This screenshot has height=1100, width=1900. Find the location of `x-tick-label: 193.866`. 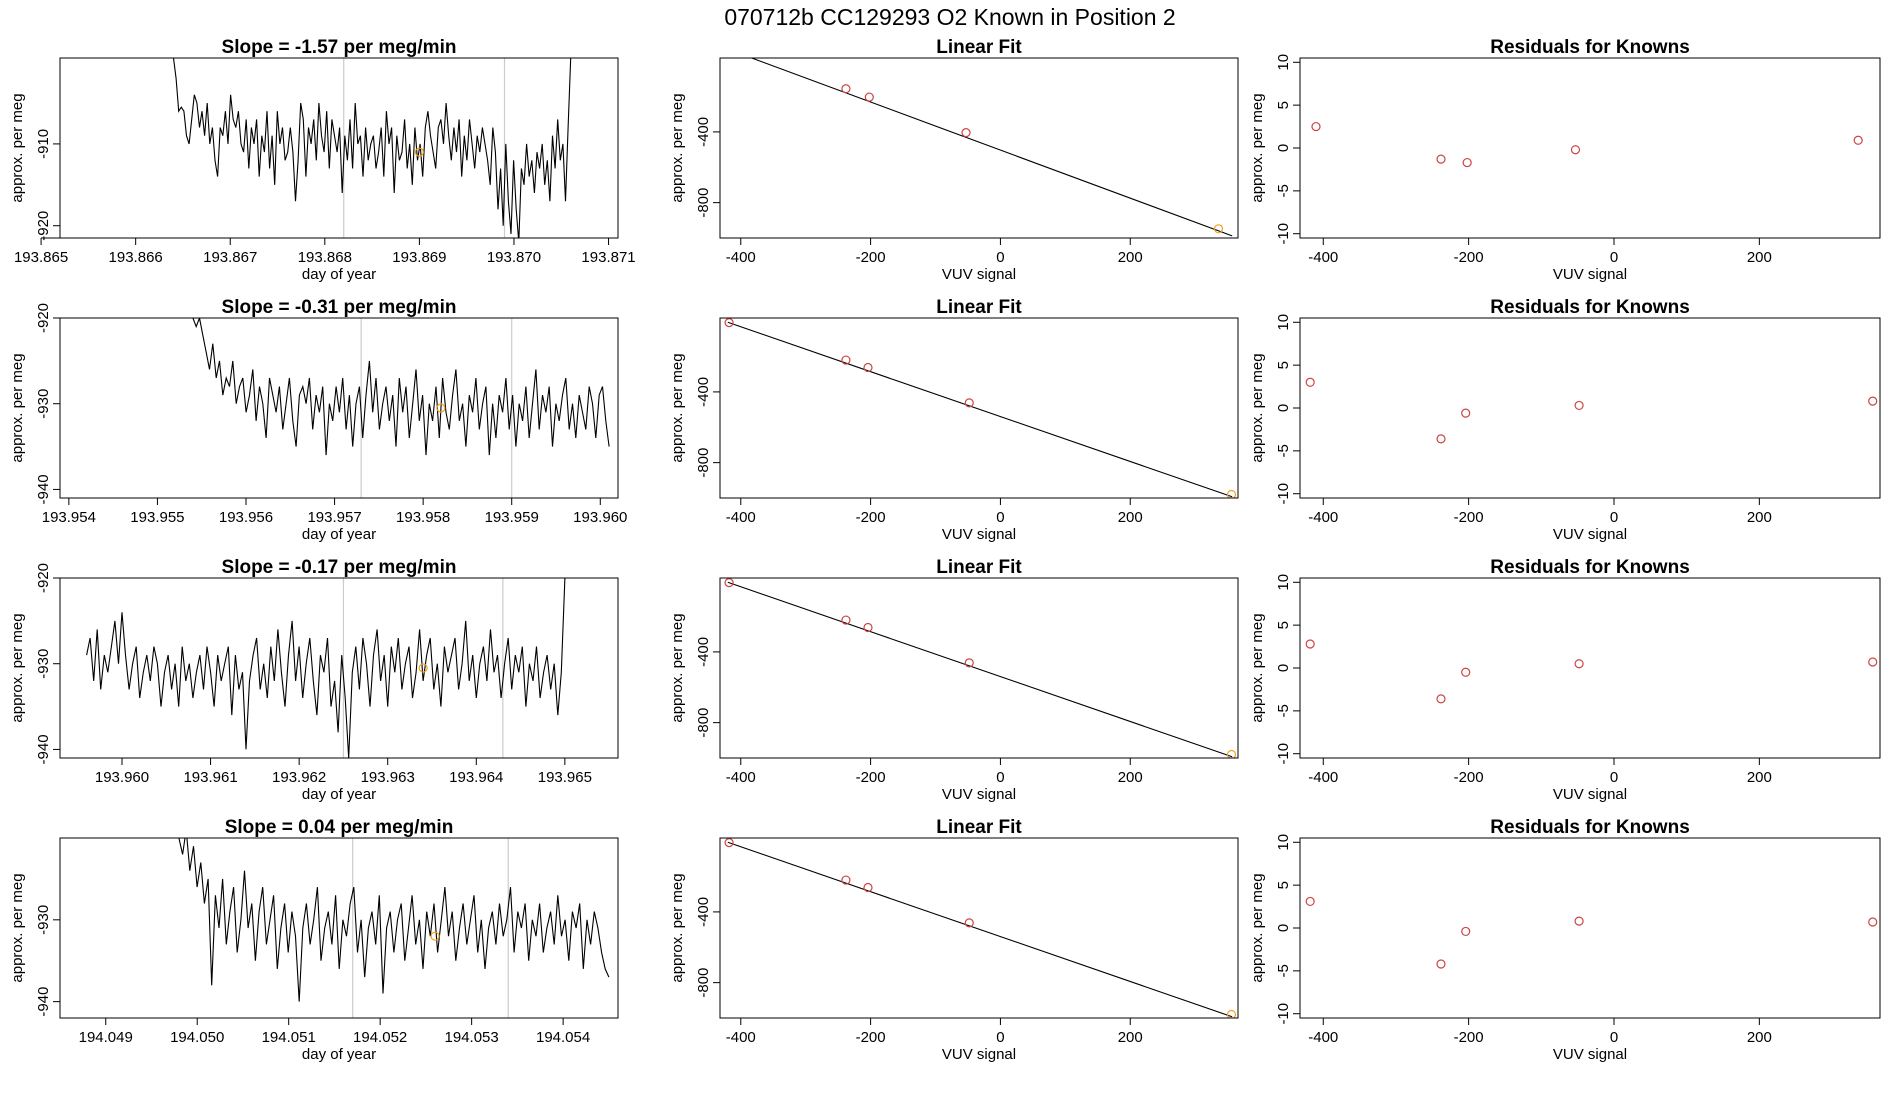

x-tick-label: 193.866 is located at coordinates (136, 257).